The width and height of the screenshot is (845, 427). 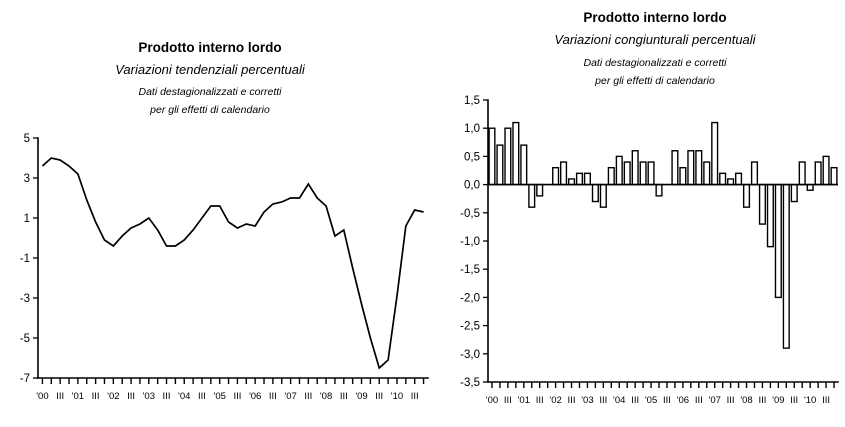 I want to click on right-x-tick-label: '09, so click(x=778, y=400).